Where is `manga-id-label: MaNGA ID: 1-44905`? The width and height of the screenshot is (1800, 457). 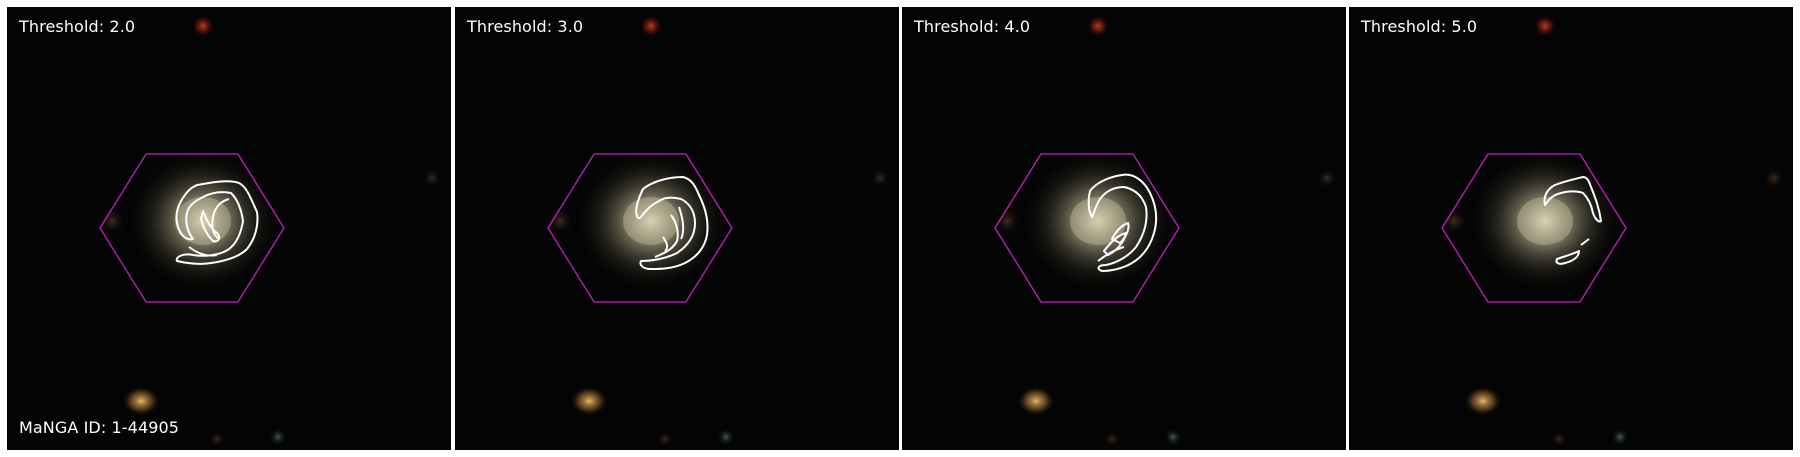 manga-id-label: MaNGA ID: 1-44905 is located at coordinates (99, 427).